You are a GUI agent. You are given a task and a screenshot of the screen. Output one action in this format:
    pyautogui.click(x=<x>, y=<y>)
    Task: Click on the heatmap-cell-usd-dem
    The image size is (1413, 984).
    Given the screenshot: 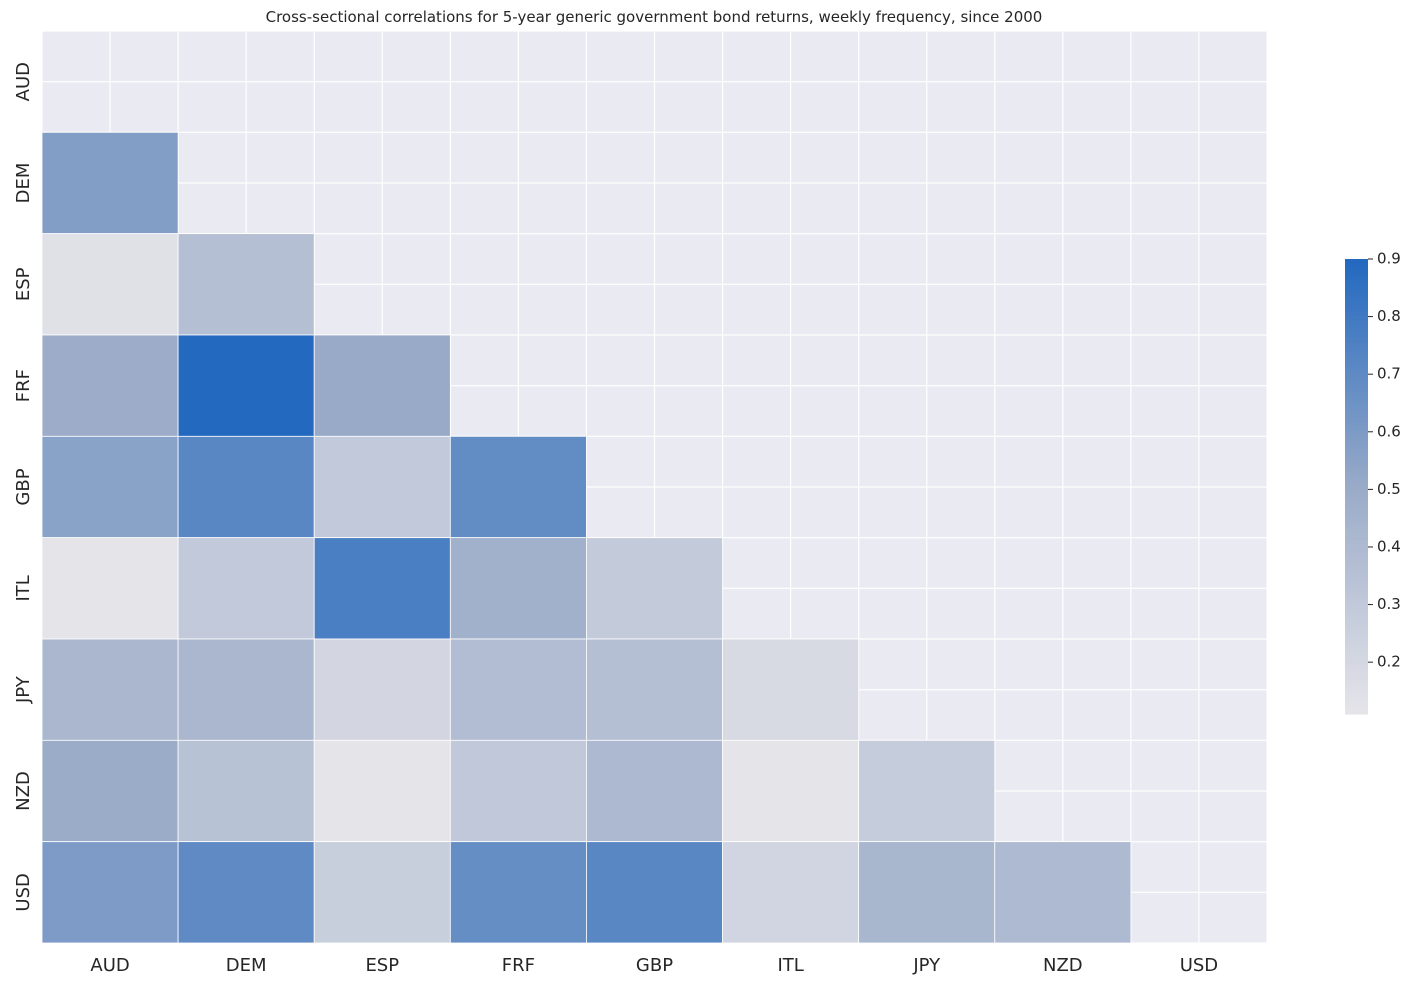 What is the action you would take?
    pyautogui.click(x=246, y=892)
    